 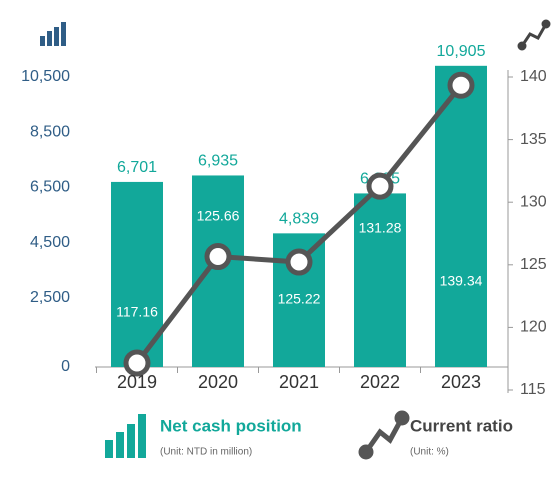 What do you see at coordinates (53, 34) in the screenshot?
I see `bar-axis-icon` at bounding box center [53, 34].